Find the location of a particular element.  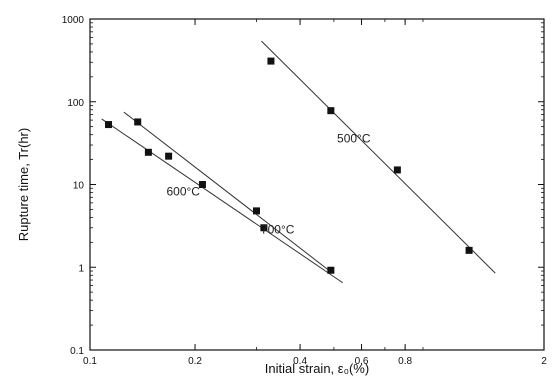

y-tick-label: 100 is located at coordinates (75, 103).